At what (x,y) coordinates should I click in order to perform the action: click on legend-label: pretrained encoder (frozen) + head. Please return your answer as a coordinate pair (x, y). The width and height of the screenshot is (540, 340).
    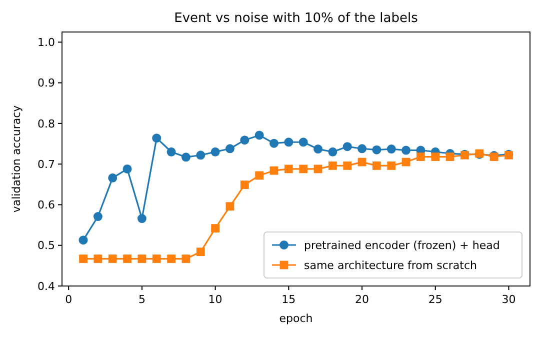
    Looking at the image, I should click on (402, 245).